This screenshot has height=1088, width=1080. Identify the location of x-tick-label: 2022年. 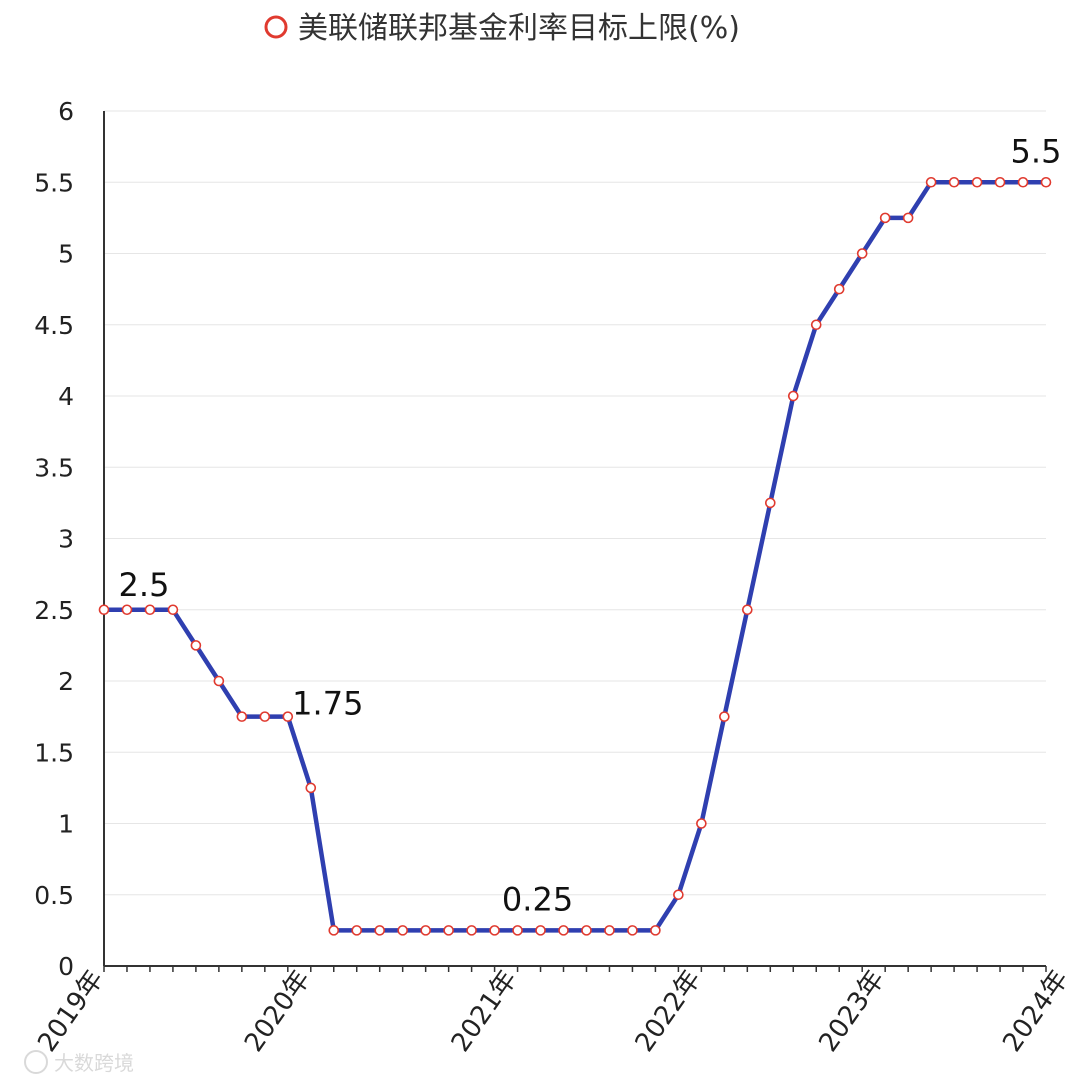
(668, 1011).